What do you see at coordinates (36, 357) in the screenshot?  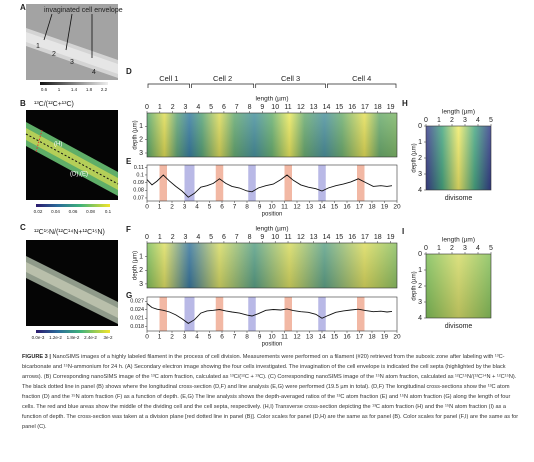 I see `caption-label: FIGURE 3 |` at bounding box center [36, 357].